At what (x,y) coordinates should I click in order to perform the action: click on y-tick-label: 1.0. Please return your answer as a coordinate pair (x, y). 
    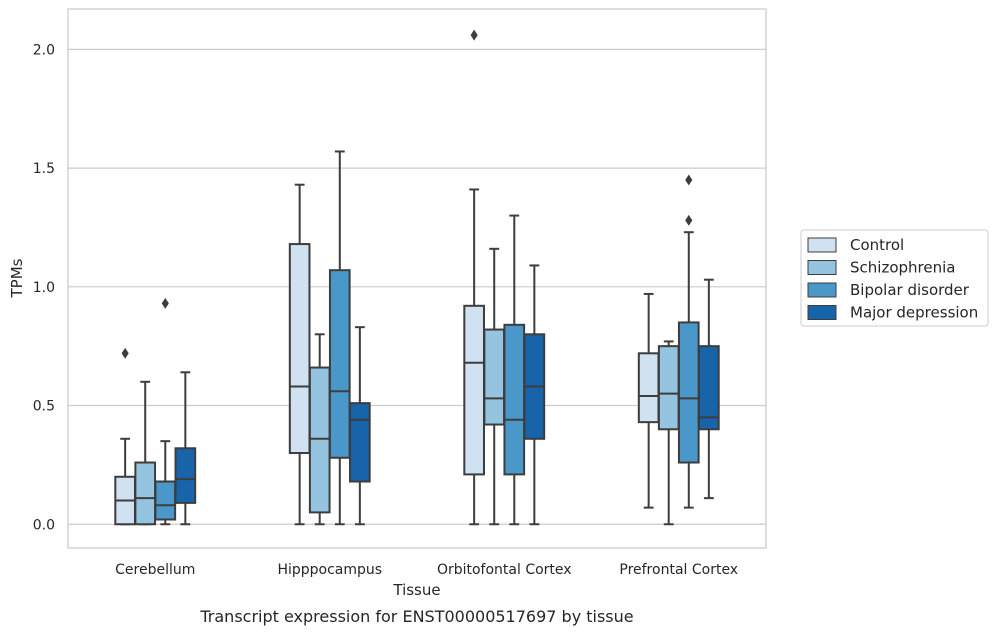
    Looking at the image, I should click on (44, 288).